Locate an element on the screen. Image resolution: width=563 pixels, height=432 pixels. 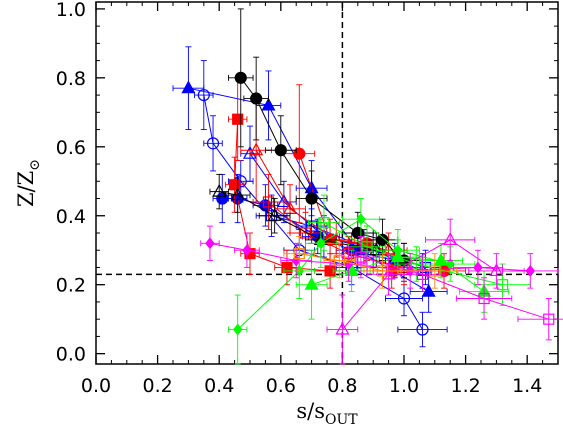
y-tick-label: 1.0 is located at coordinates (71, 10).